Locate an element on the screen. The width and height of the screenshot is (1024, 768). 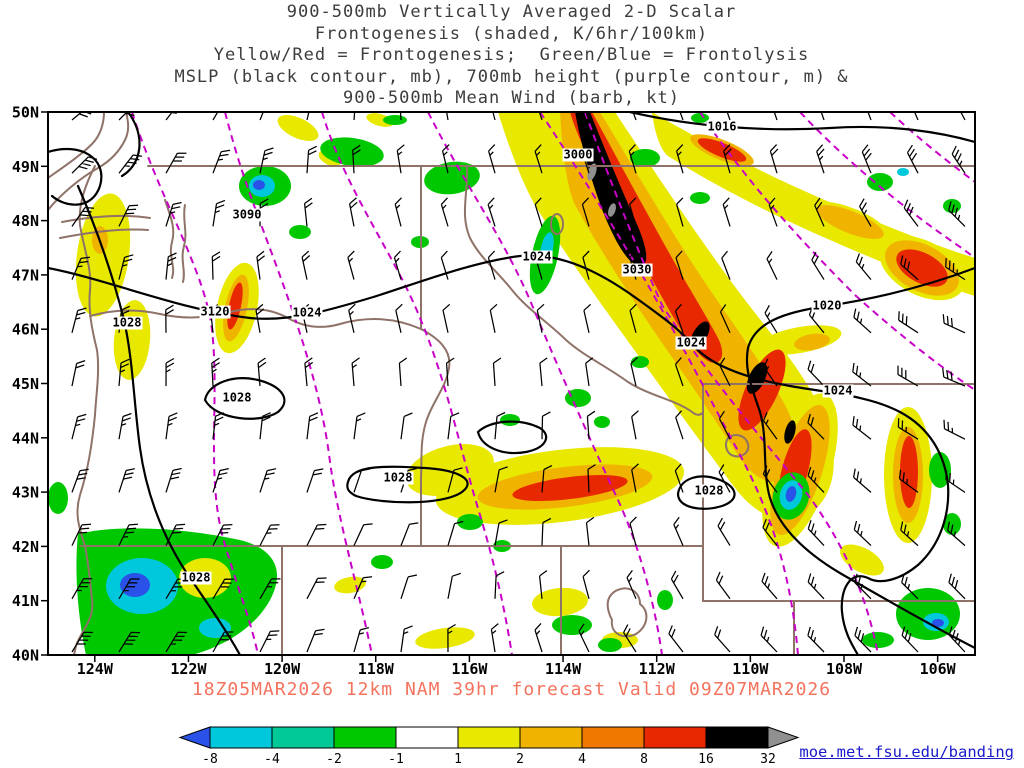
colorbar-tick-label: 16 is located at coordinates (706, 759).